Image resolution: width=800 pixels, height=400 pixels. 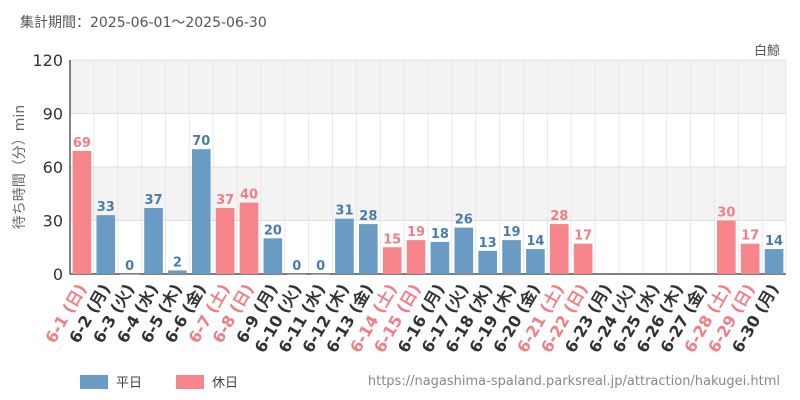 What do you see at coordinates (766, 51) in the screenshot?
I see `attraction-name: 白鯨` at bounding box center [766, 51].